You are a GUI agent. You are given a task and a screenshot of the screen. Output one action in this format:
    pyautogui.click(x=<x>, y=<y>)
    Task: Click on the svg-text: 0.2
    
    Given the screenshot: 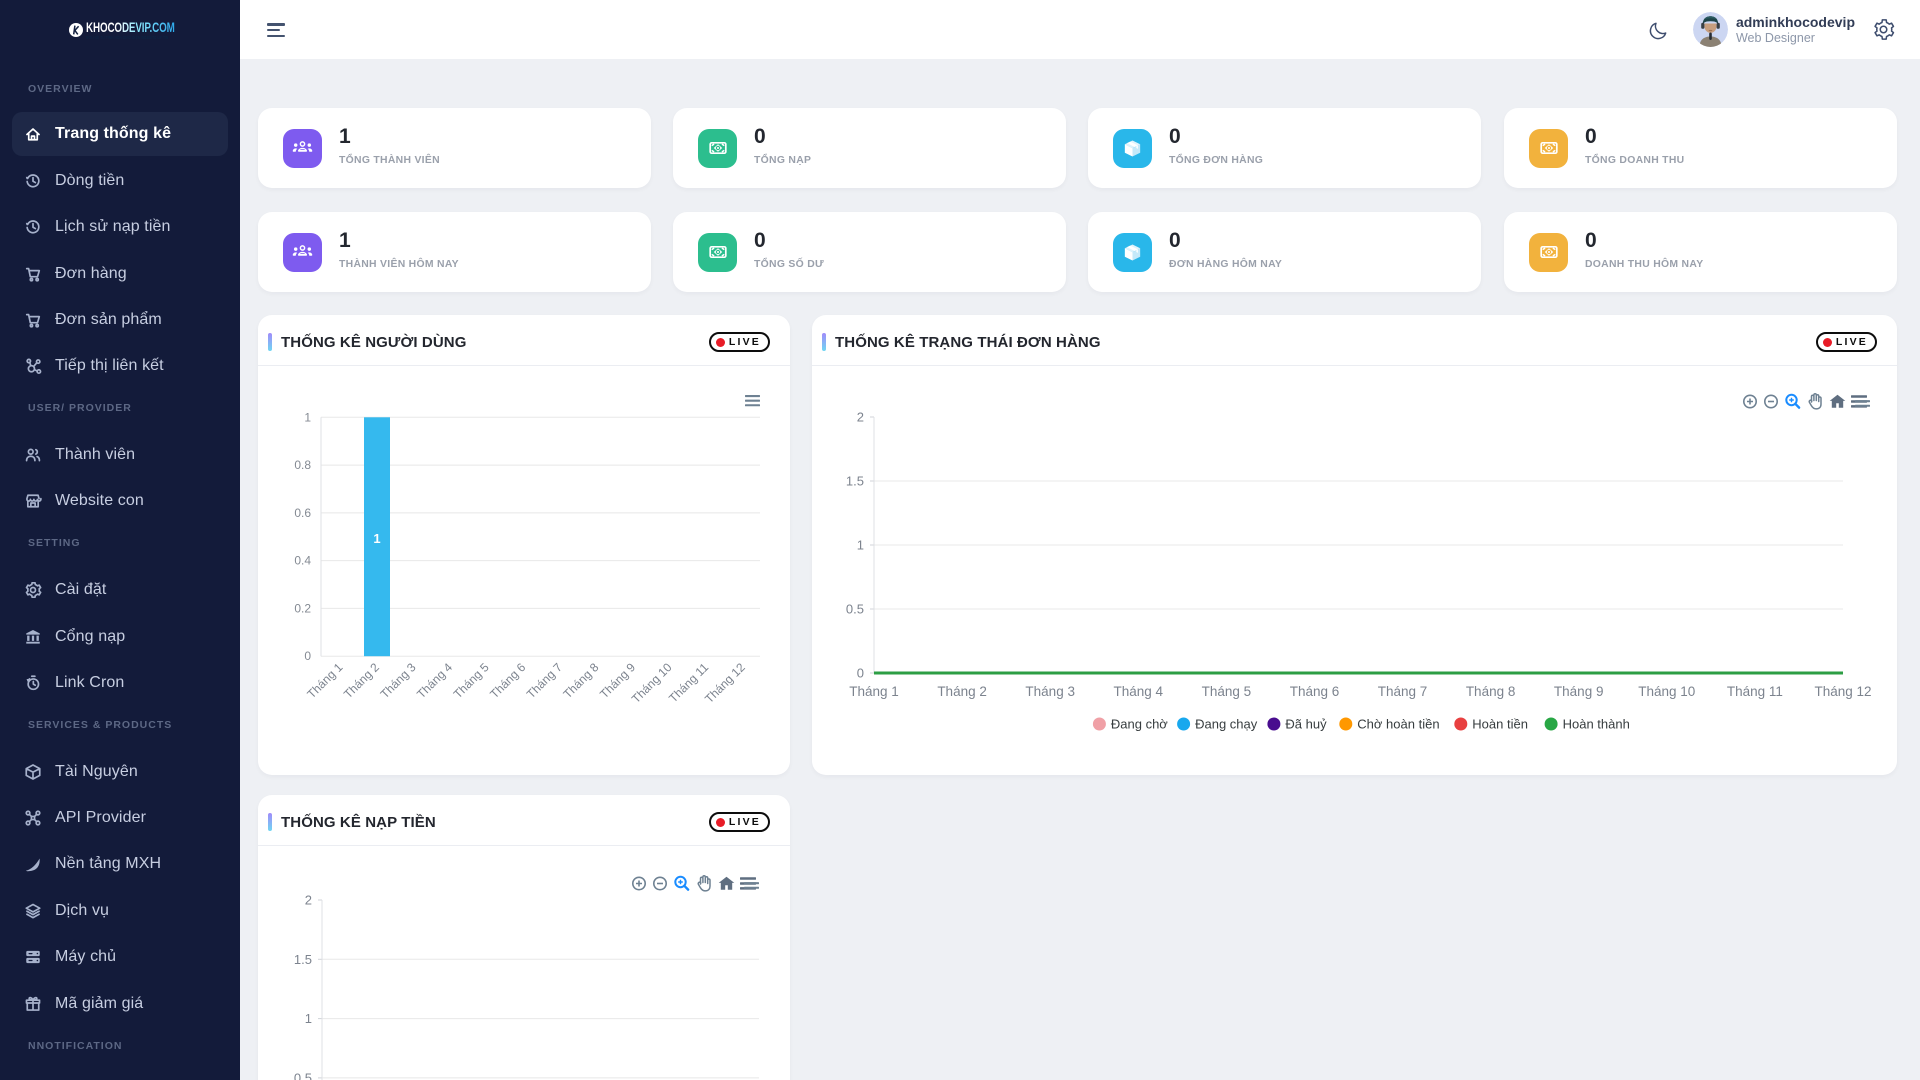 What is the action you would take?
    pyautogui.click(x=302, y=608)
    